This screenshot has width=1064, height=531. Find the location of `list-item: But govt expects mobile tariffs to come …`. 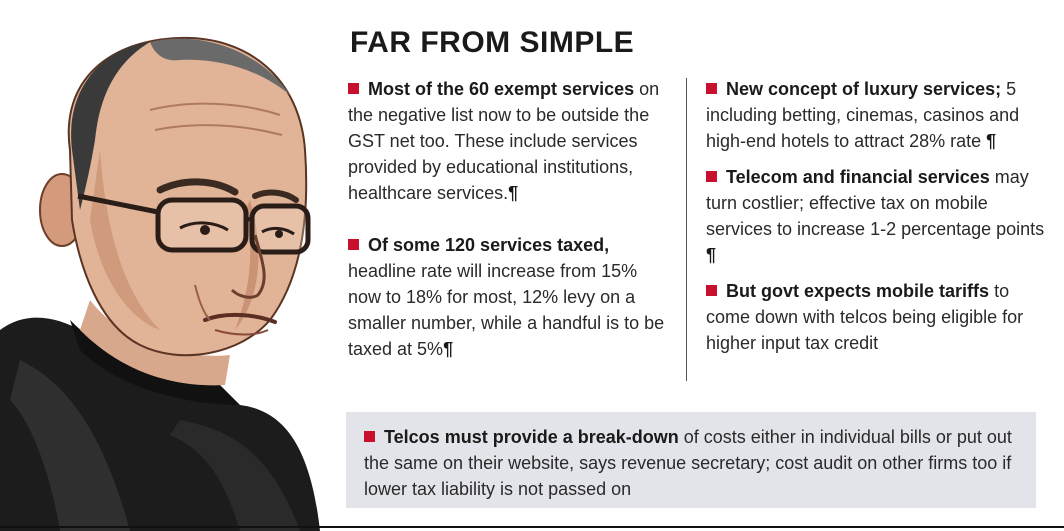

list-item: But govt expects mobile tariffs to come … is located at coordinates (865, 317).